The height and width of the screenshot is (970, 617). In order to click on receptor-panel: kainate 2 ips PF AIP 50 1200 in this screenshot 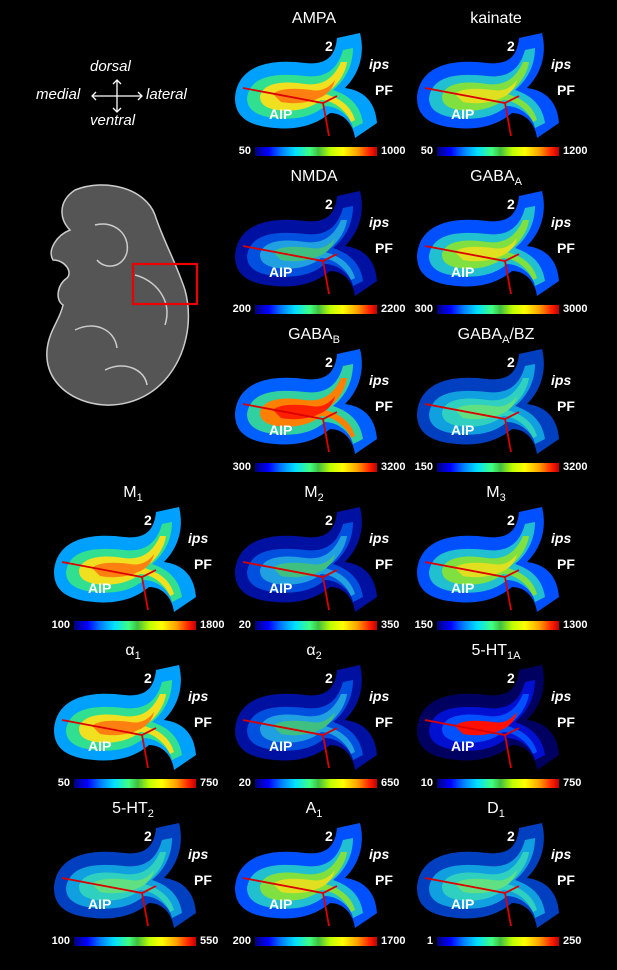, I will do `click(497, 89)`.